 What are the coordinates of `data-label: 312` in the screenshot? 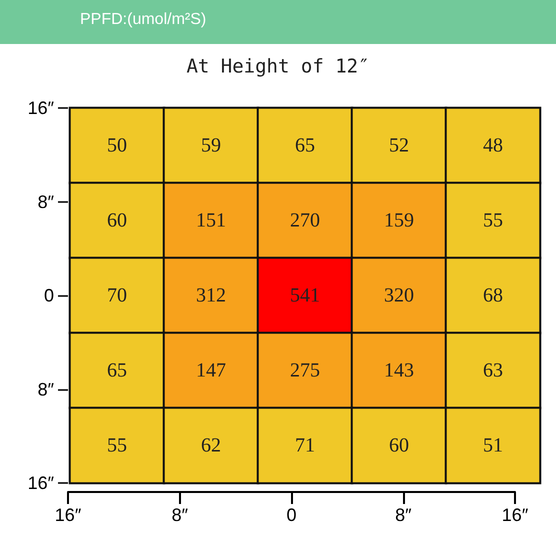 It's located at (211, 295).